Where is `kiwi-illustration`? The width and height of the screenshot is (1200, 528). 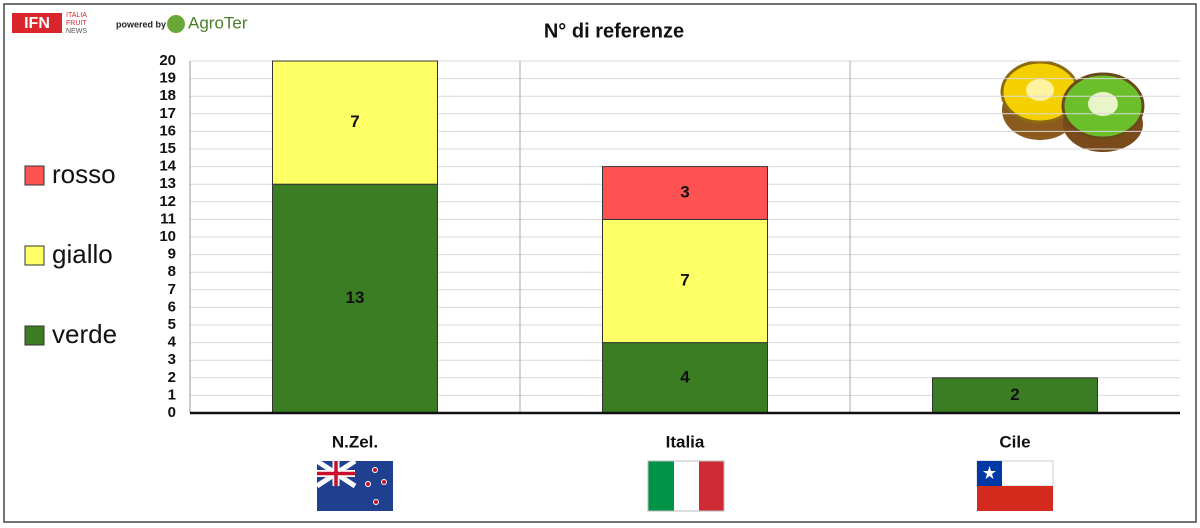 kiwi-illustration is located at coordinates (1072, 106).